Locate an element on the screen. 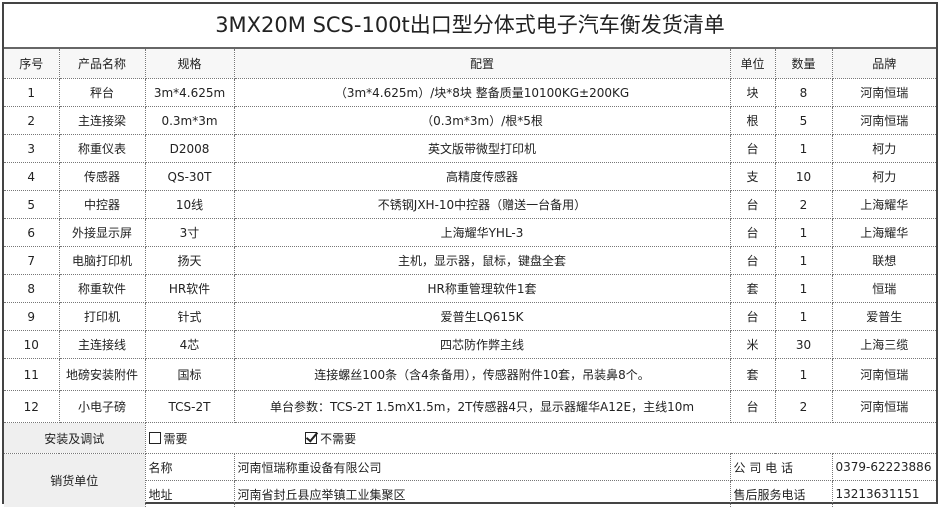 The image size is (942, 508). cell-spec: 针式 is located at coordinates (190, 316).